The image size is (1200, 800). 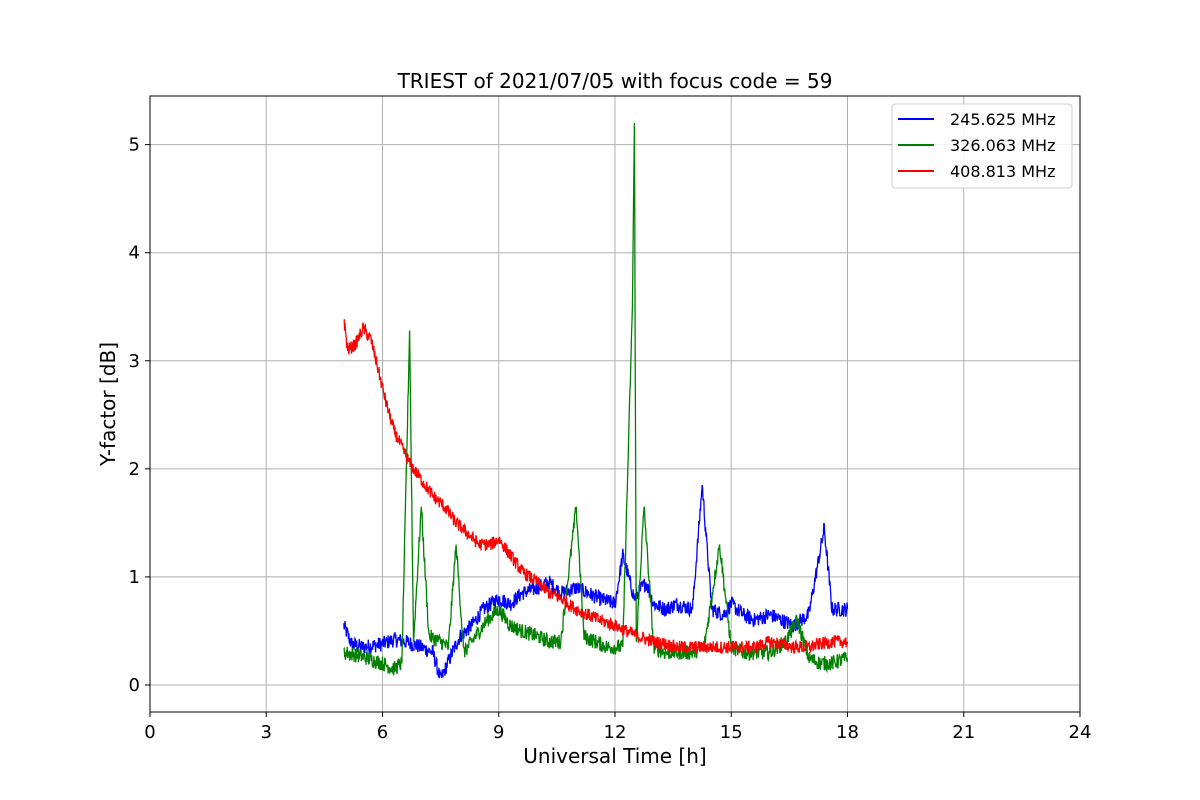 I want to click on x-tick-label: 21, so click(x=963, y=732).